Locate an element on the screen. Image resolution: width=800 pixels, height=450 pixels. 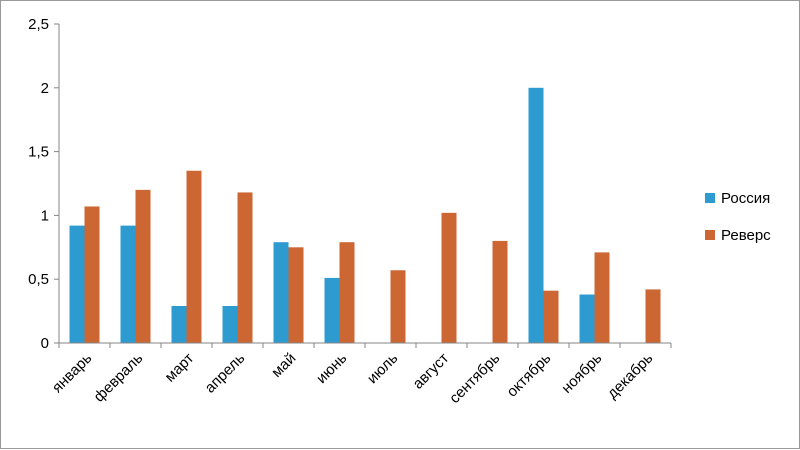
y-tick-label: 1 is located at coordinates (45, 215).